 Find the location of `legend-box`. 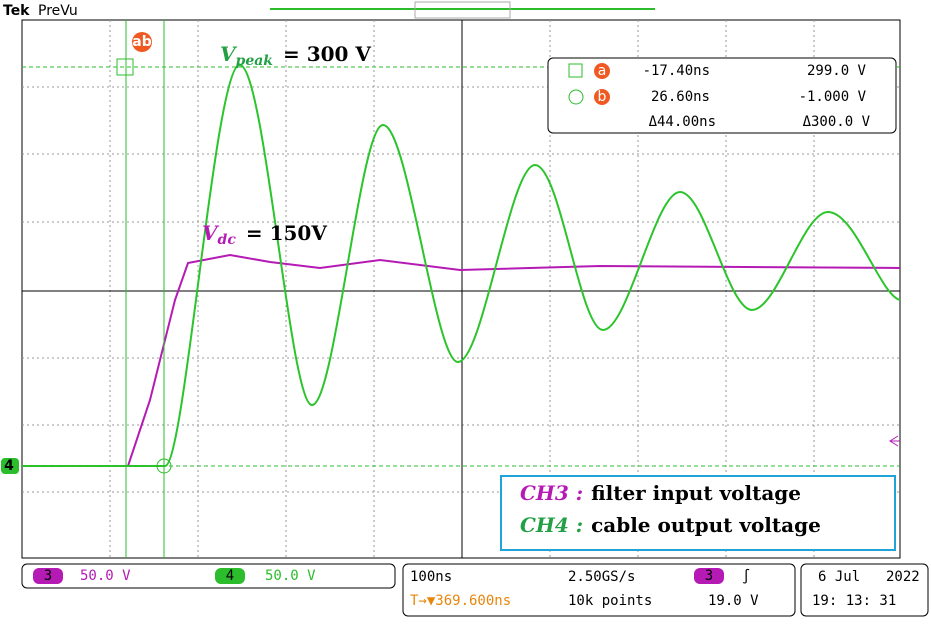

legend-box is located at coordinates (698, 513).